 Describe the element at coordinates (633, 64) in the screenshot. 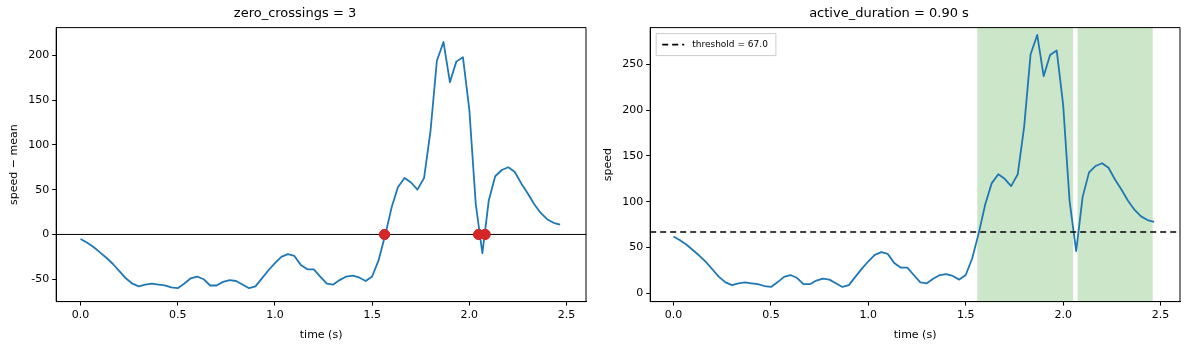

I see `y-tick-label: 250` at that location.